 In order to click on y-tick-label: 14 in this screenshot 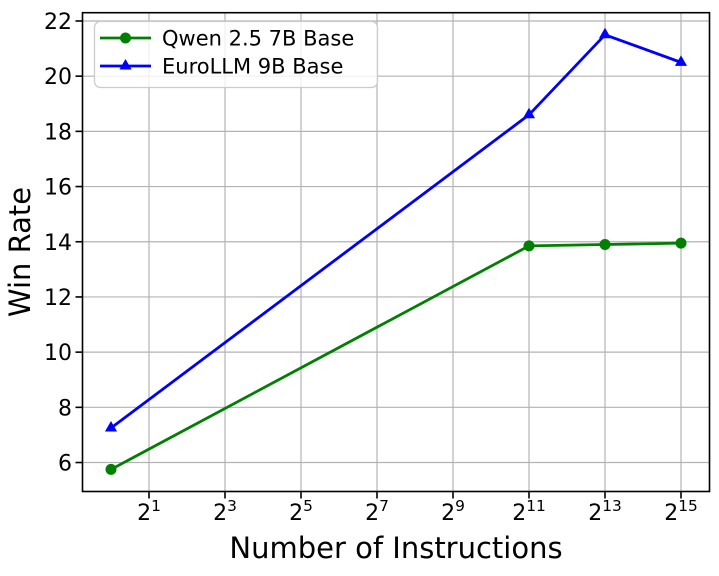, I will do `click(58, 243)`.